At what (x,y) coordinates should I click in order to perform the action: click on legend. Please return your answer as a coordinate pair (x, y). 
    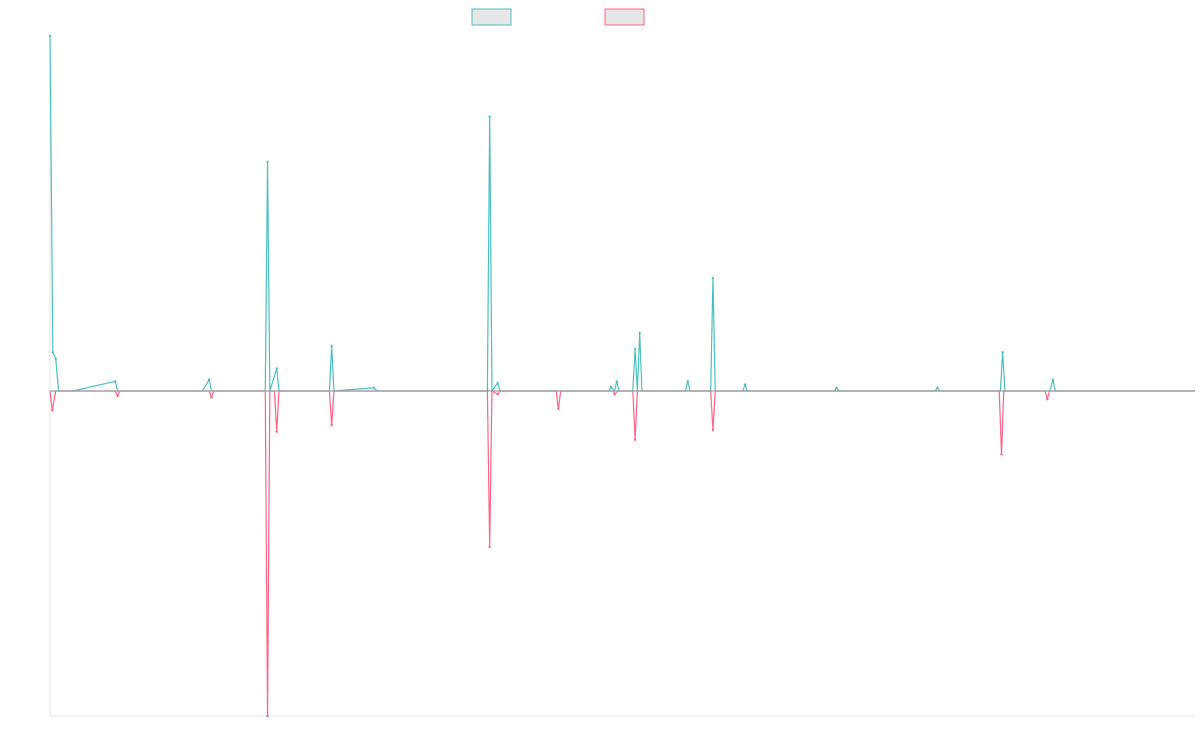
    Looking at the image, I should click on (558, 17).